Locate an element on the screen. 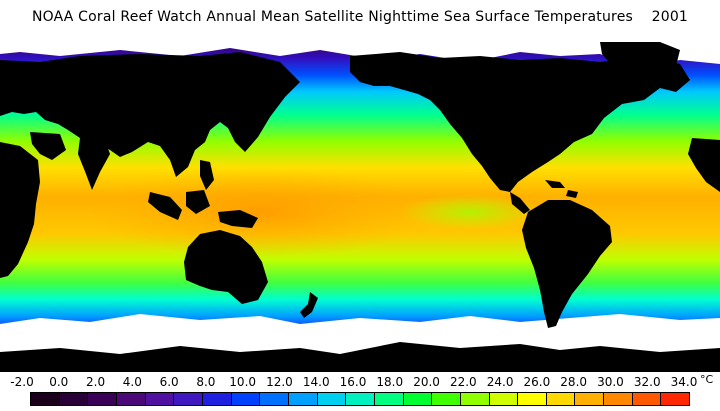 The height and width of the screenshot is (411, 720). colorbar-tick-label: 0.0 is located at coordinates (59, 382).